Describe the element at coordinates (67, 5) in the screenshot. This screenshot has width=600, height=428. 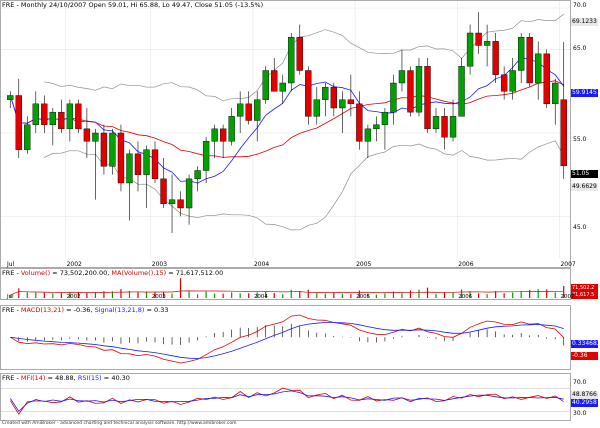
I see `date-label: 24/10/2007` at that location.